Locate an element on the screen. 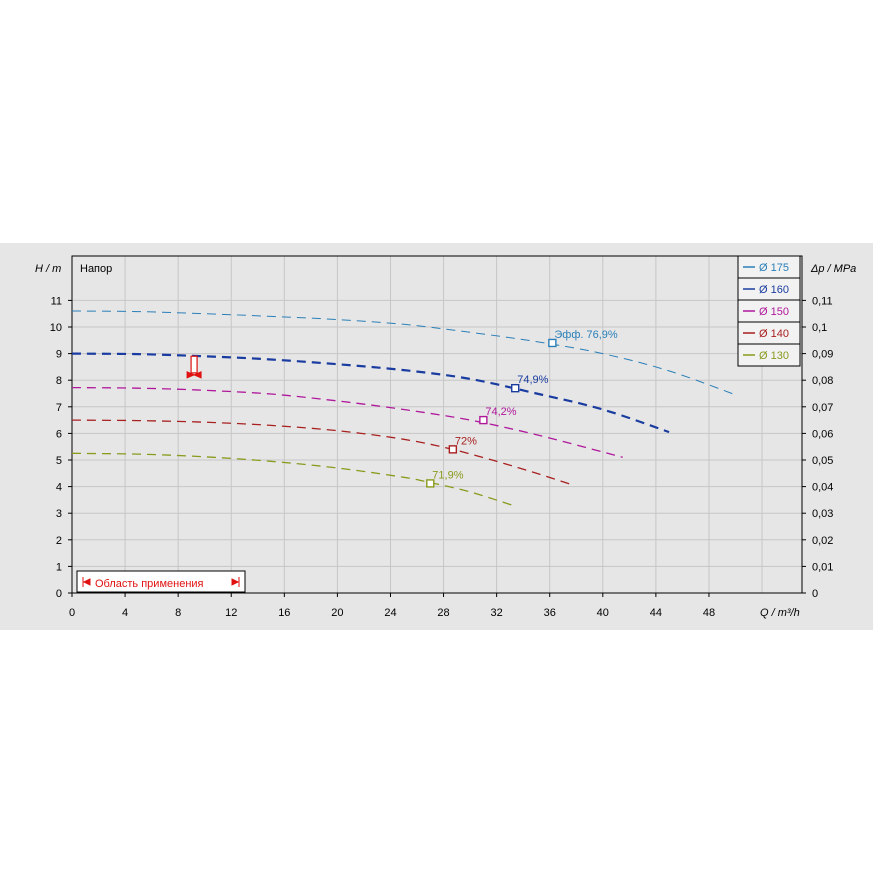 The width and height of the screenshot is (873, 873). y-right-tick-label: 0,03 is located at coordinates (822, 514).